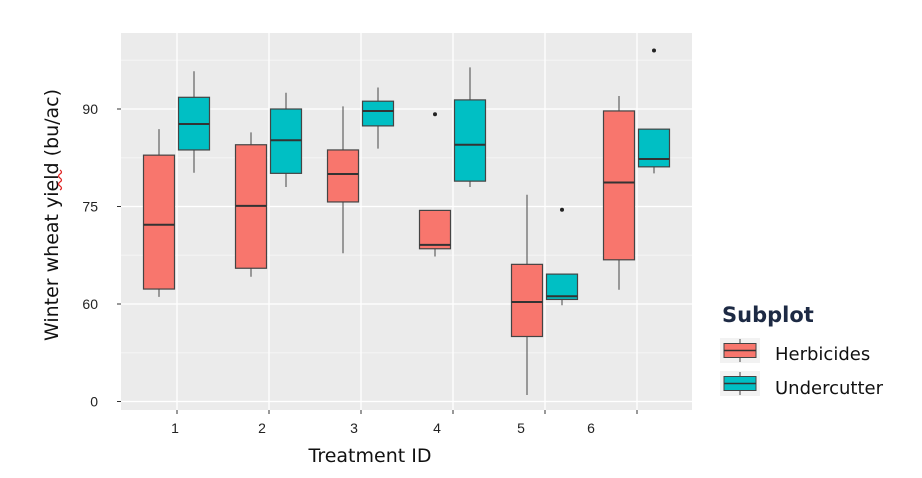 The width and height of the screenshot is (922, 478). What do you see at coordinates (90, 207) in the screenshot?
I see `y-tick-label: 75` at bounding box center [90, 207].